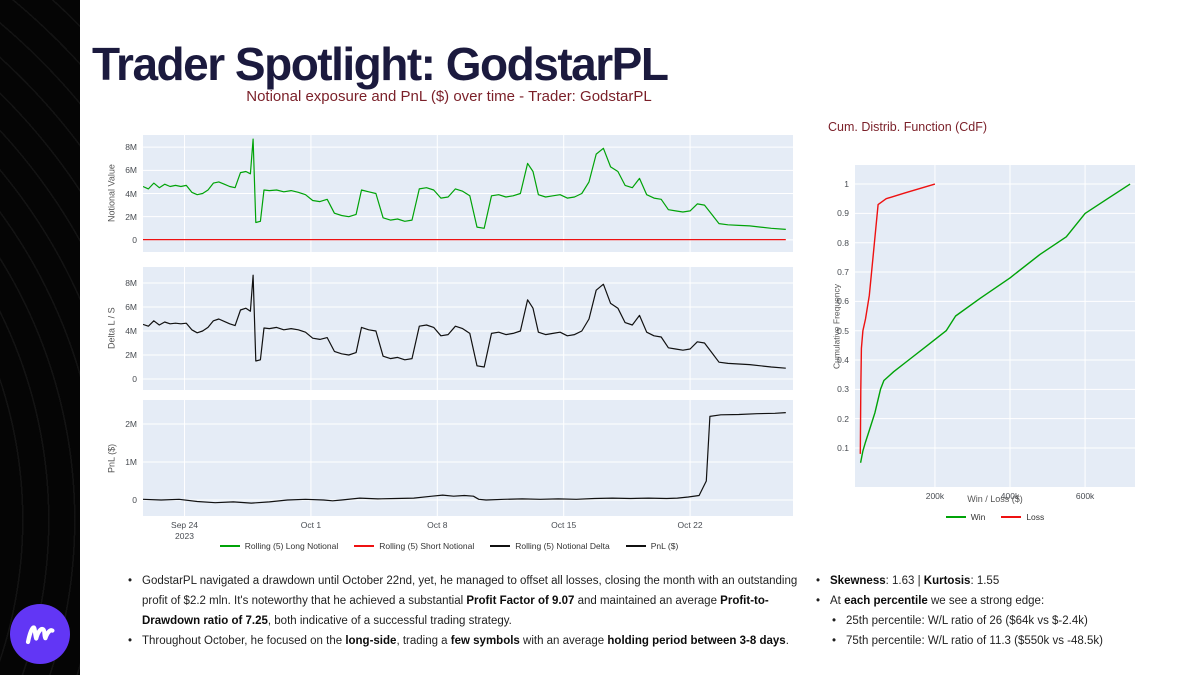 This screenshot has width=1200, height=675. I want to click on figure-title-cdf: Cum. Distrib. Function (CdF), so click(908, 127).